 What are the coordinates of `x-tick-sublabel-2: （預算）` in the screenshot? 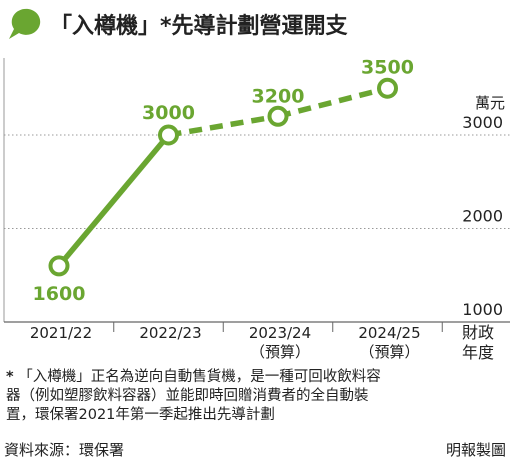 It's located at (280, 352).